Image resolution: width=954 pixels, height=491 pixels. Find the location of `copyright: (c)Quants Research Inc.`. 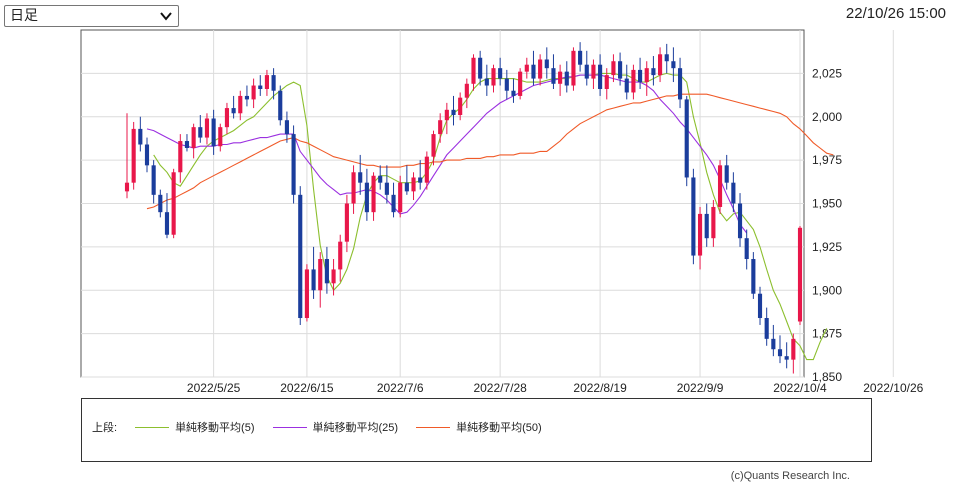

copyright: (c)Quants Research Inc. is located at coordinates (790, 476).